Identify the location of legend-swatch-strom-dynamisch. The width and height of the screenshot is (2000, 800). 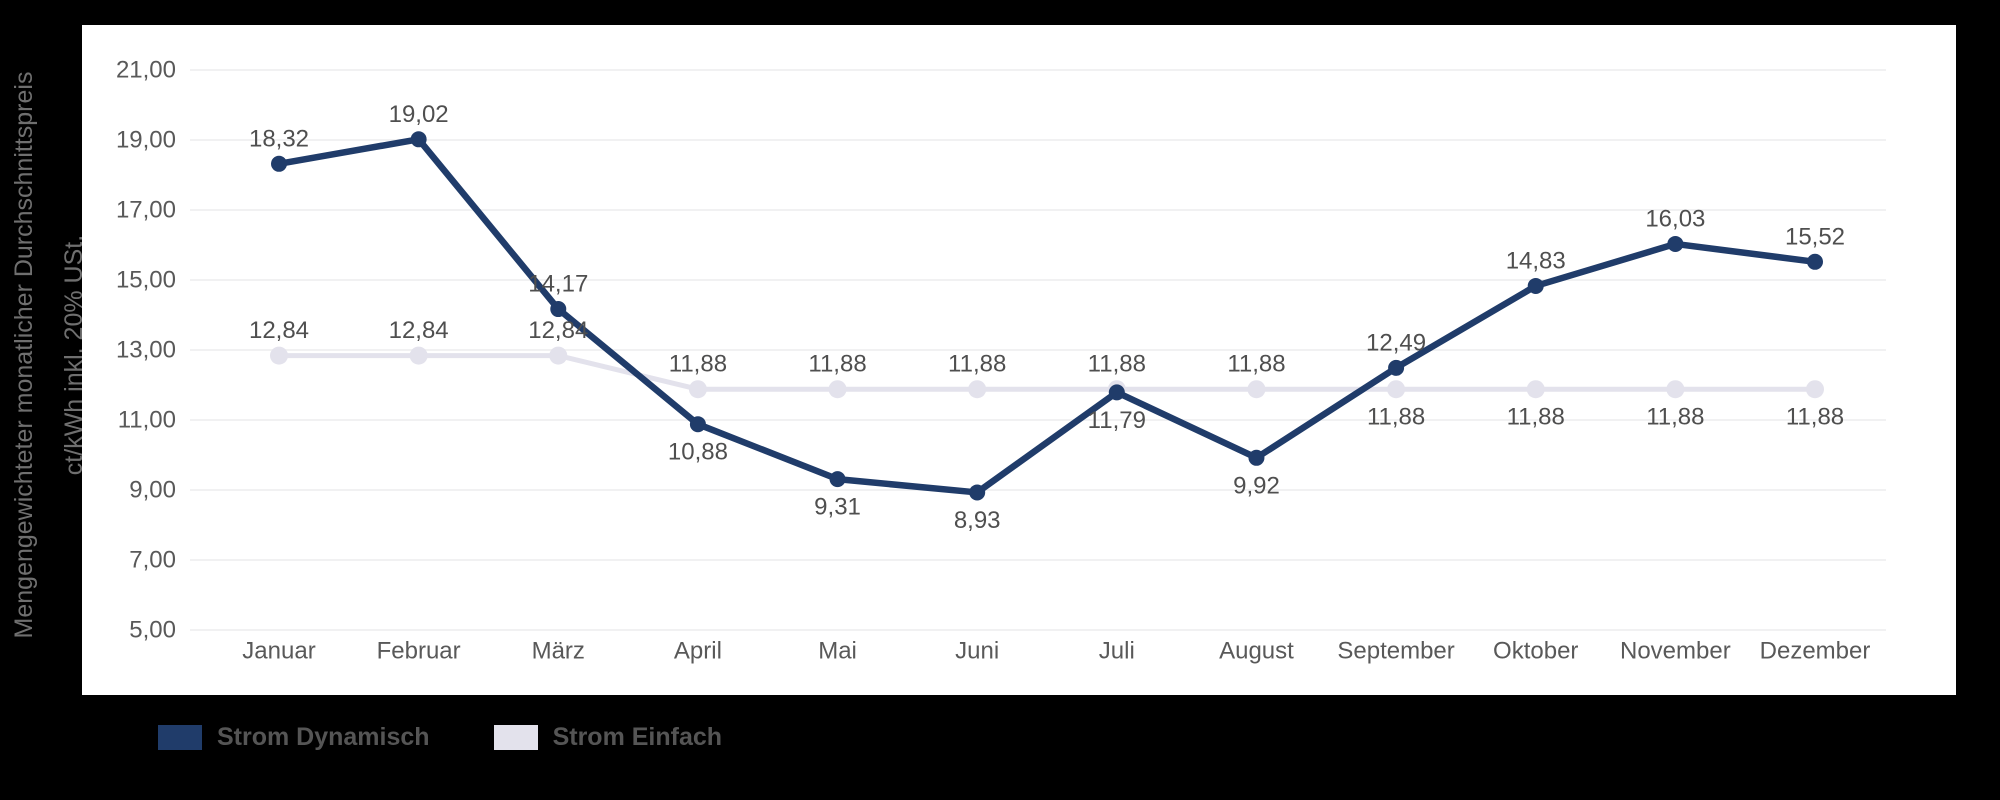
(180, 737).